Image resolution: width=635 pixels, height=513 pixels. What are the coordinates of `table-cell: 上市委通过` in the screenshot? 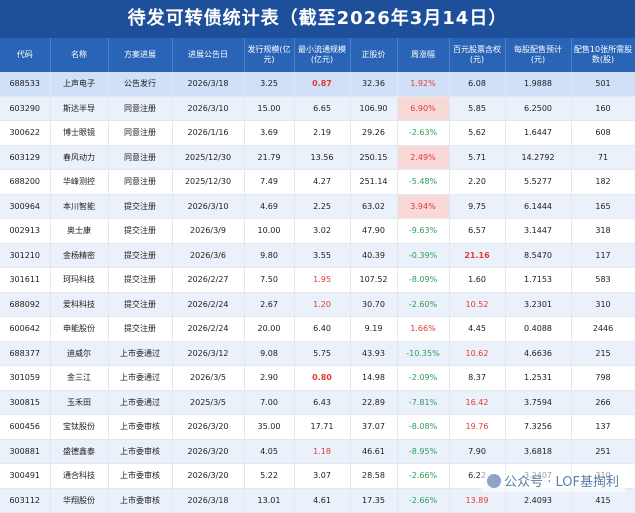 It's located at (140, 353).